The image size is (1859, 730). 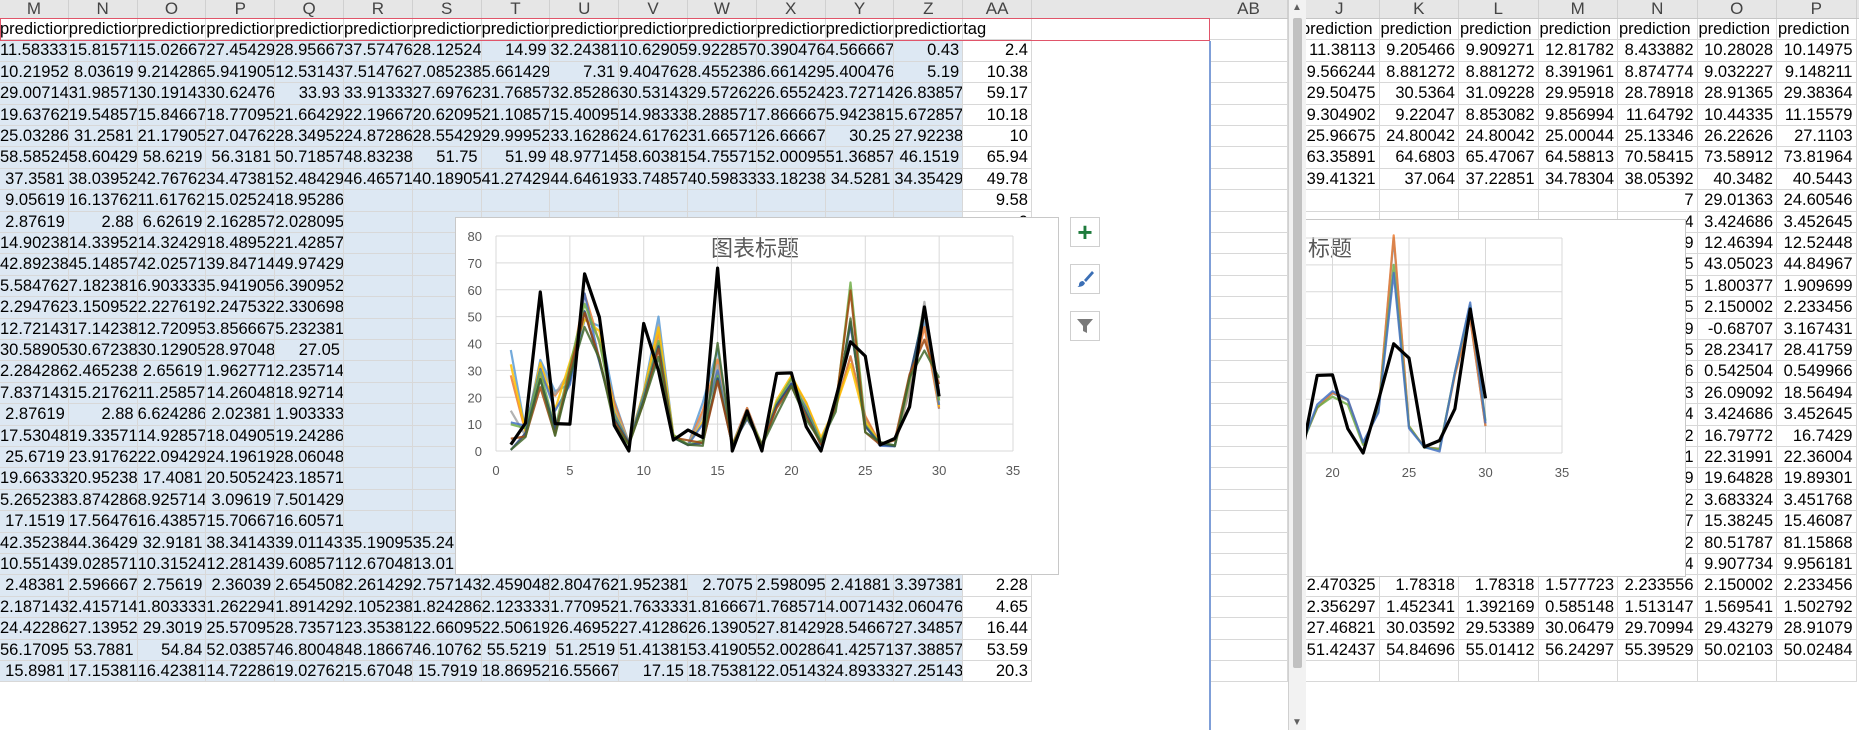 What do you see at coordinates (1343, 586) in the screenshot?
I see `cell: 2.470325` at bounding box center [1343, 586].